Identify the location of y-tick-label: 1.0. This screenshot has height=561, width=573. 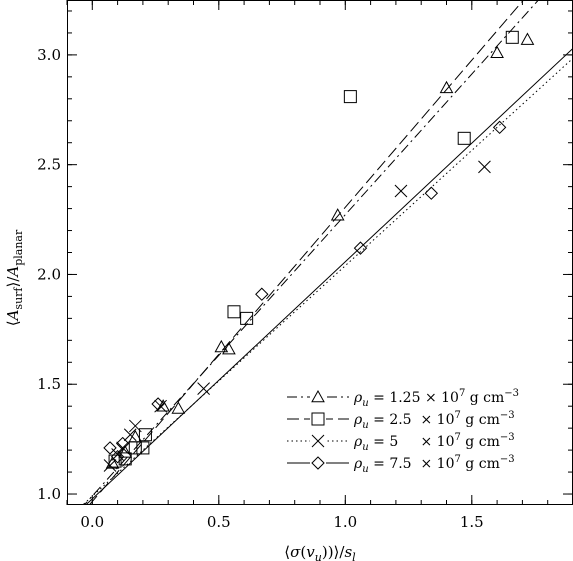
(49, 494).